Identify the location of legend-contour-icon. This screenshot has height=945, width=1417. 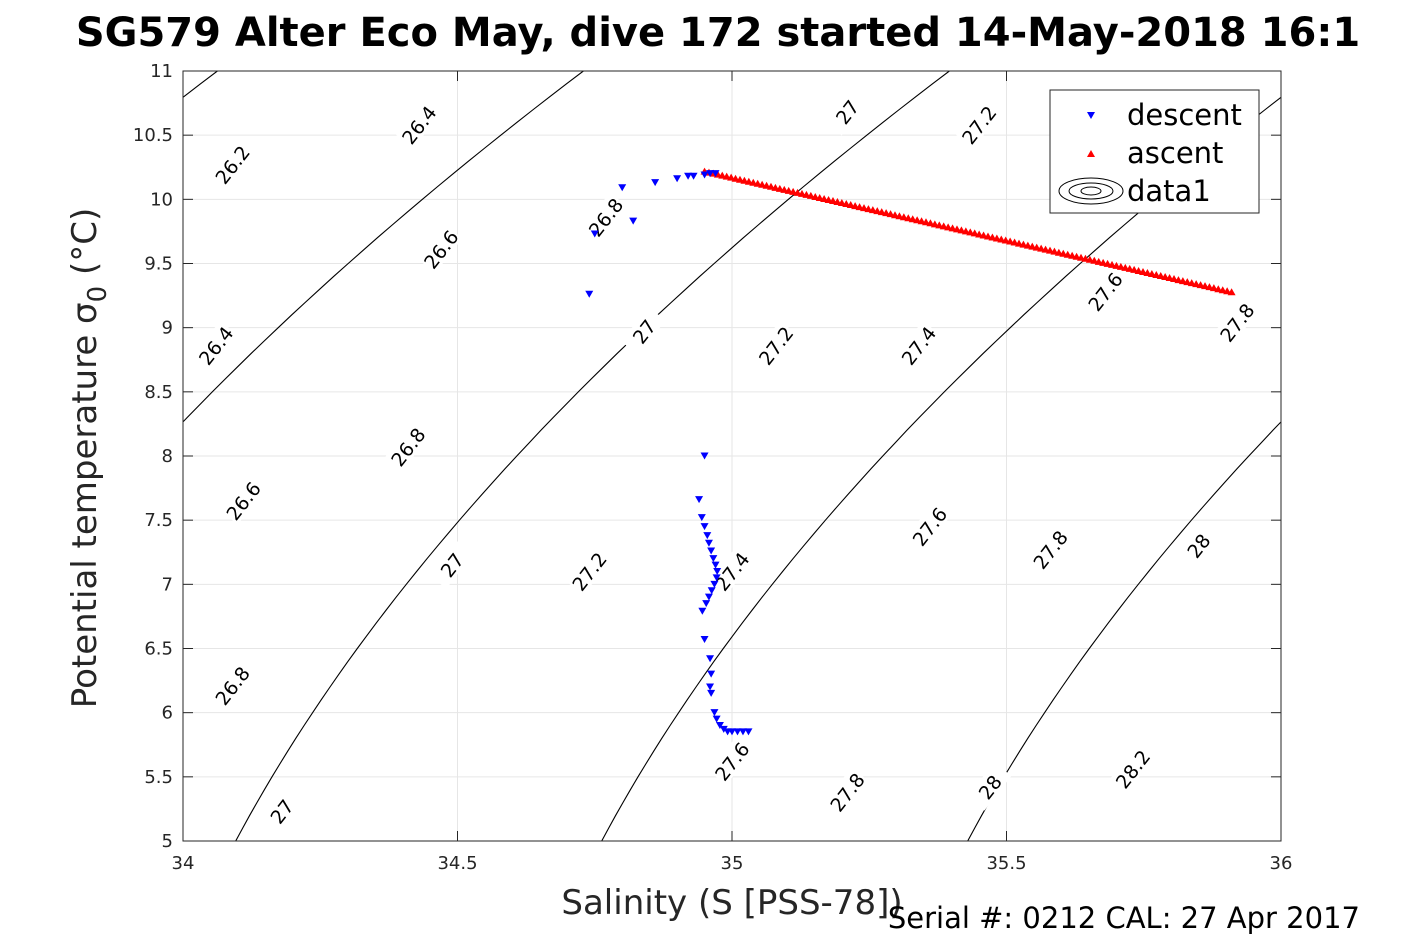
(1091, 191).